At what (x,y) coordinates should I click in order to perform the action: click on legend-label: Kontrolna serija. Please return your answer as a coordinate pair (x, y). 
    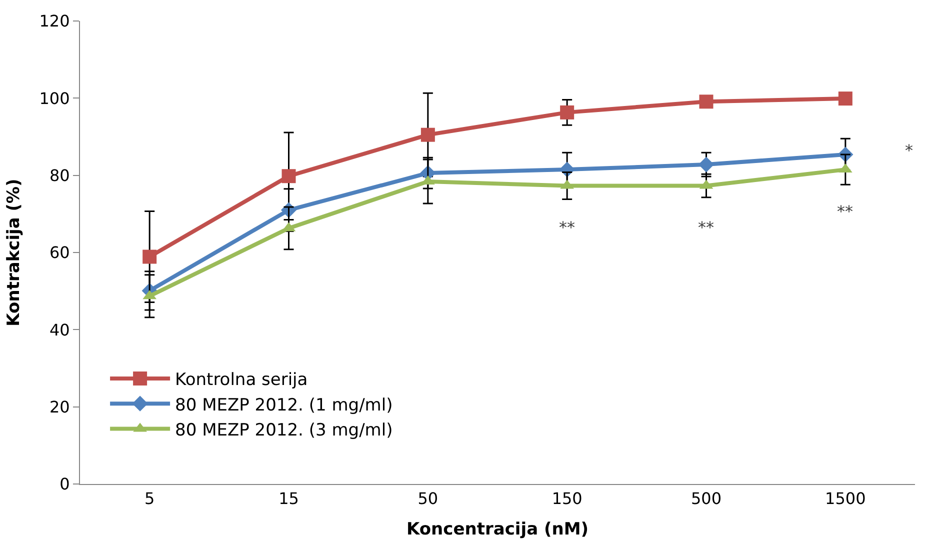
    Looking at the image, I should click on (241, 380).